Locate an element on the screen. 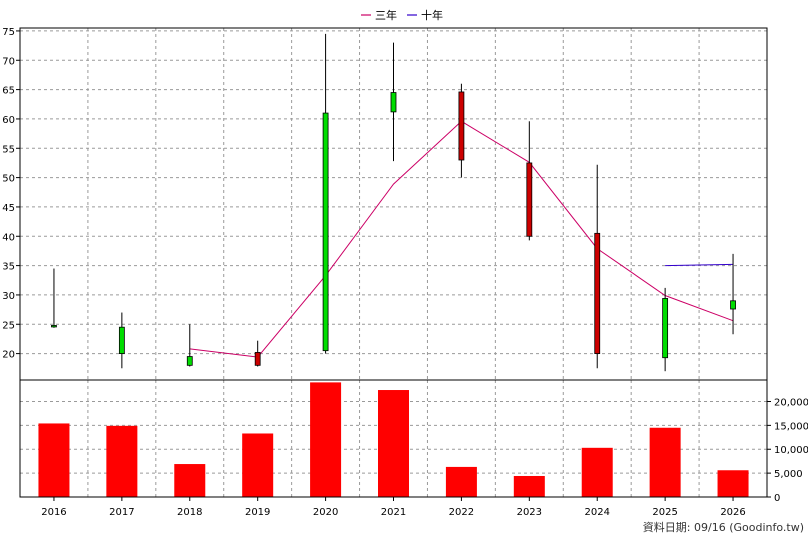 The height and width of the screenshot is (540, 808). x-tick-label: 2017 is located at coordinates (121, 512).